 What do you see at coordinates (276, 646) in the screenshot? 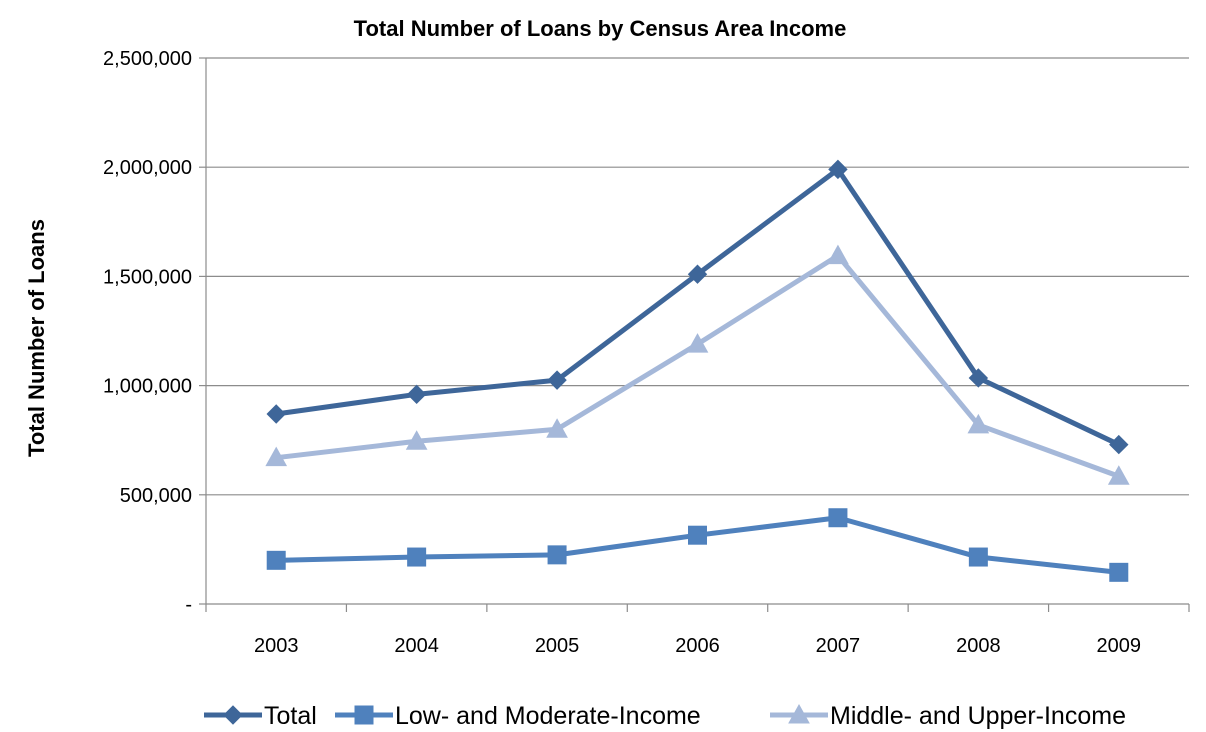
I see `x-tick-label: 2003` at bounding box center [276, 646].